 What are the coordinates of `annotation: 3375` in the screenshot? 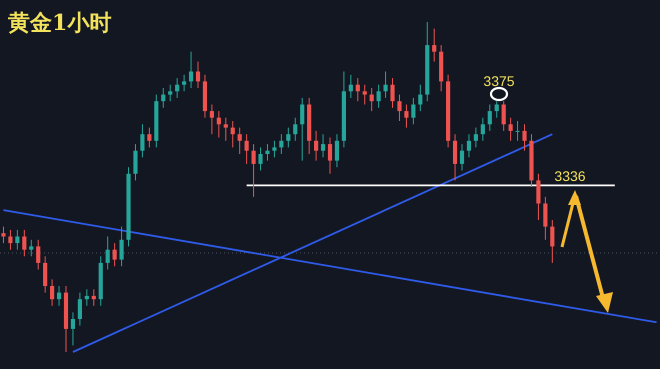 It's located at (499, 81).